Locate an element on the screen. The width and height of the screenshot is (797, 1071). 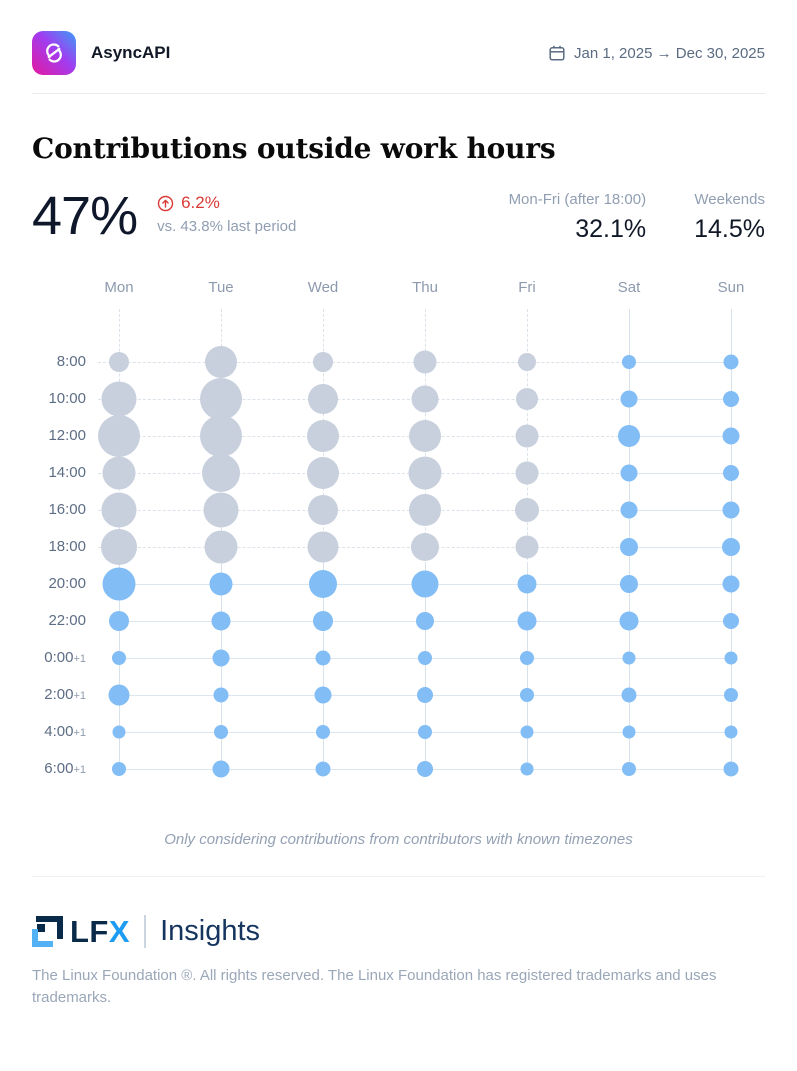
bubble-Fri-6:00+1 is located at coordinates (527, 769).